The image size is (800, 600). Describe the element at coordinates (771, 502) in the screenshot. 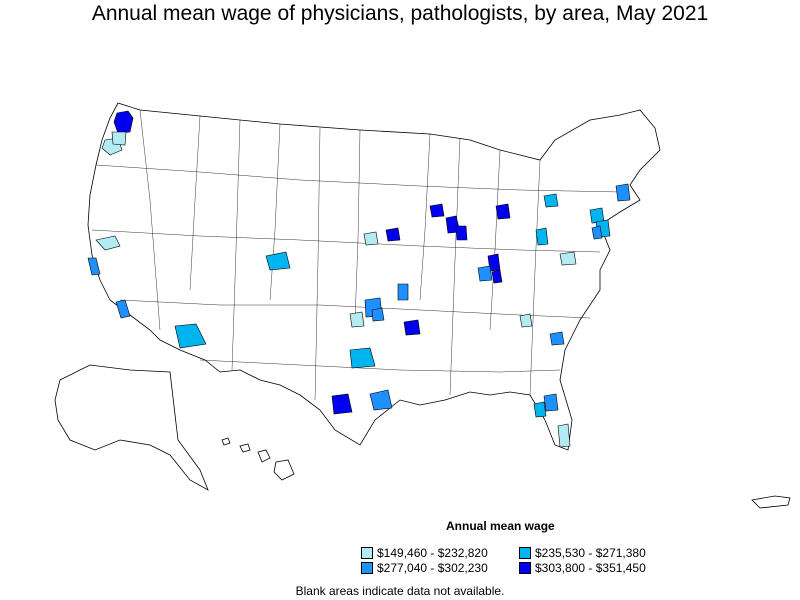

I see `puerto-rico-outline` at that location.